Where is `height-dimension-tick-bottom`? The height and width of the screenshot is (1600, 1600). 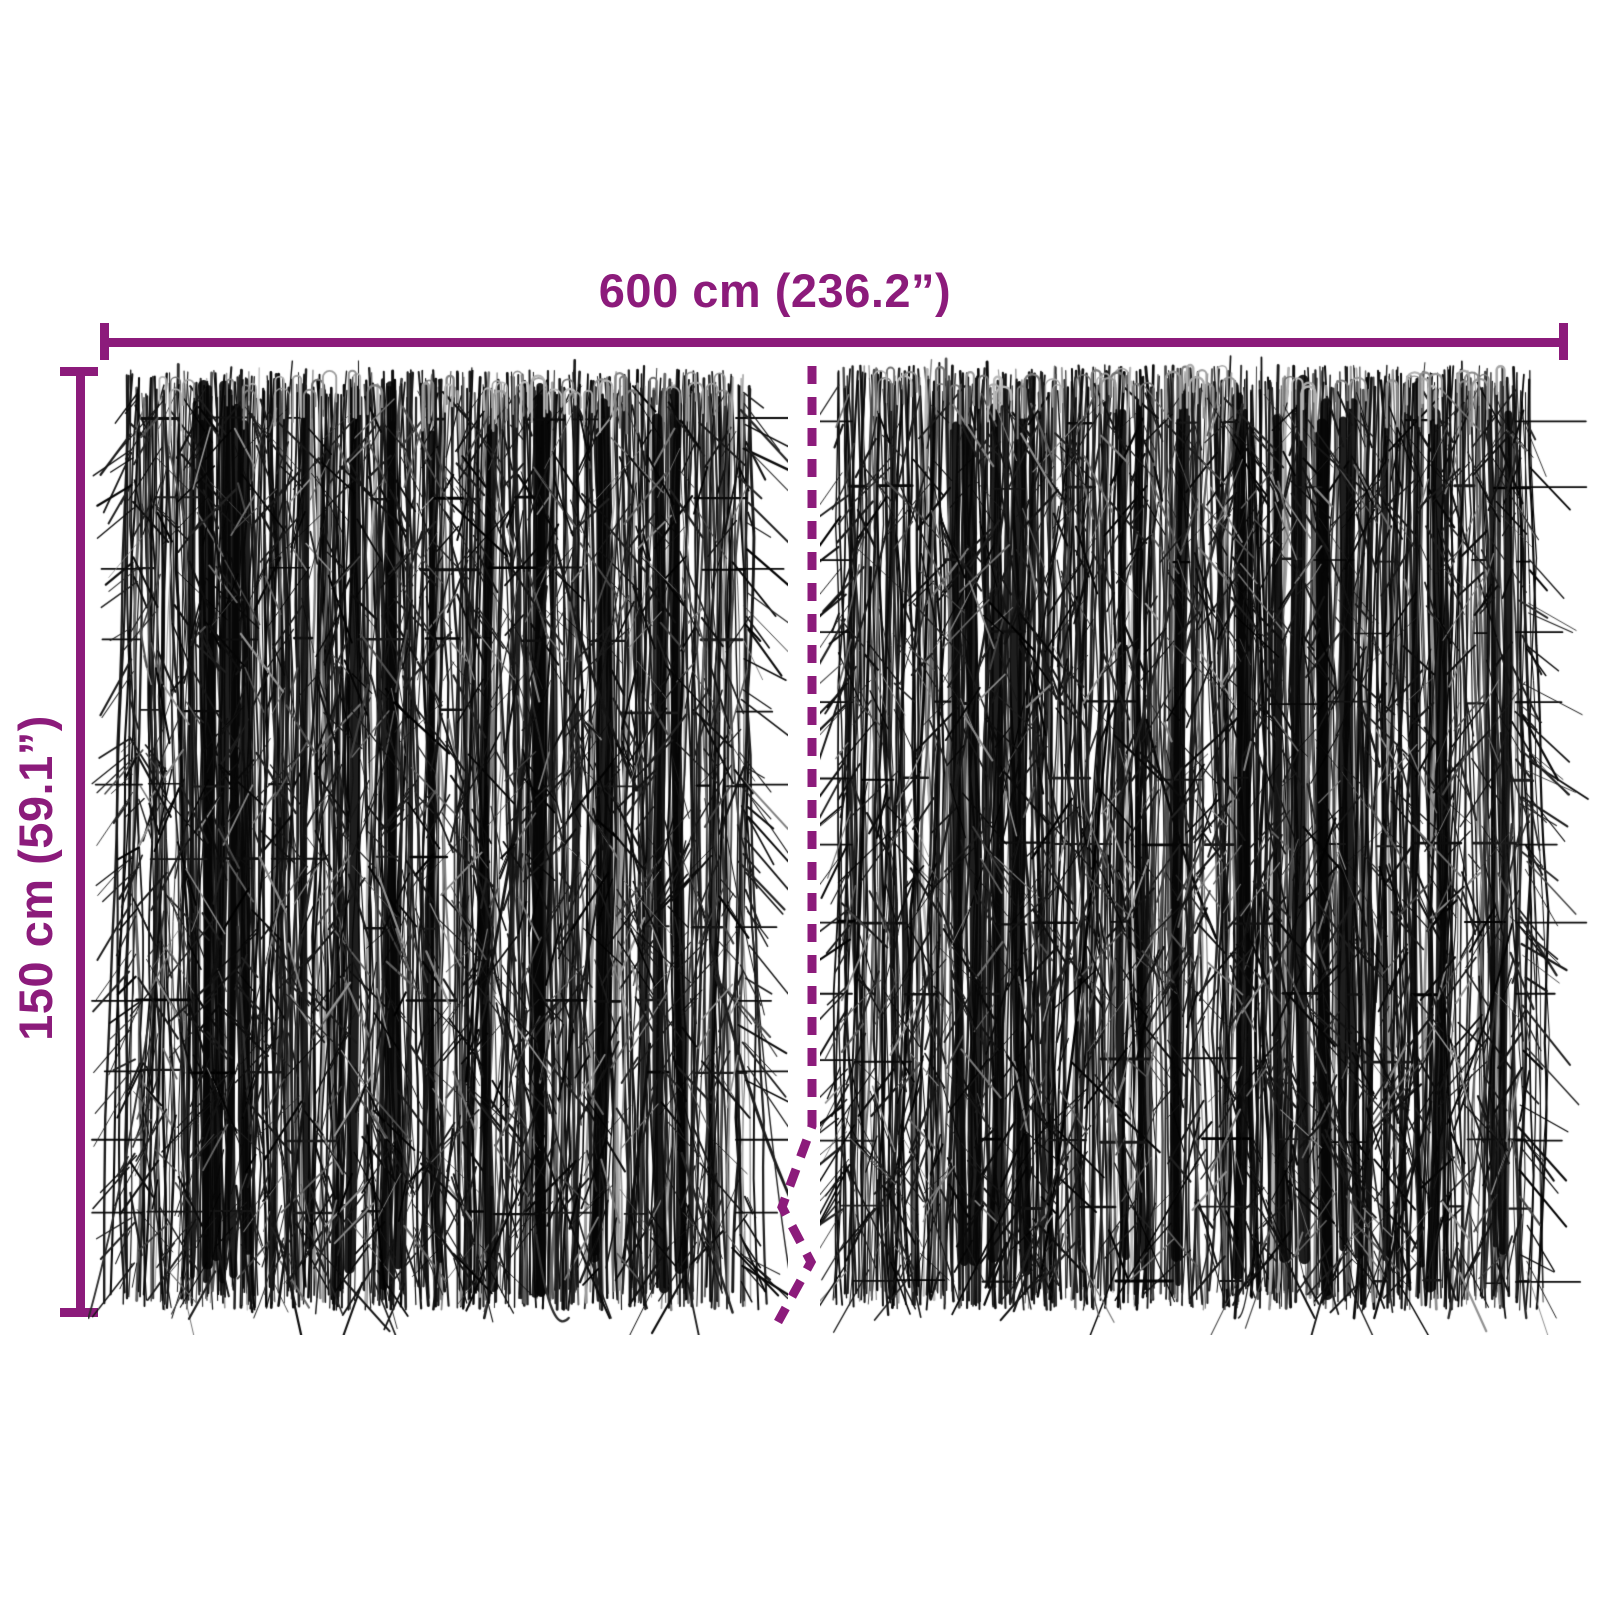
height-dimension-tick-bottom is located at coordinates (79, 1312).